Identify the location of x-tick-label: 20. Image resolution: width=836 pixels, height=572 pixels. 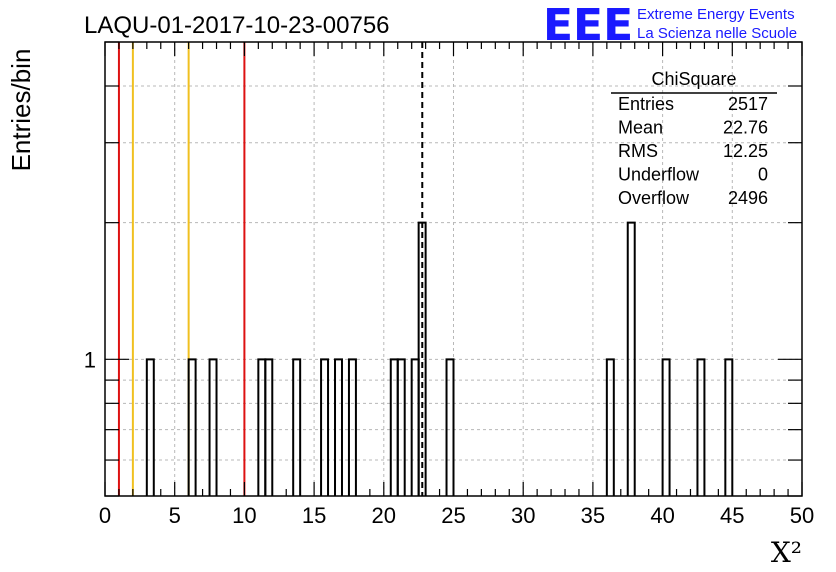
(384, 515).